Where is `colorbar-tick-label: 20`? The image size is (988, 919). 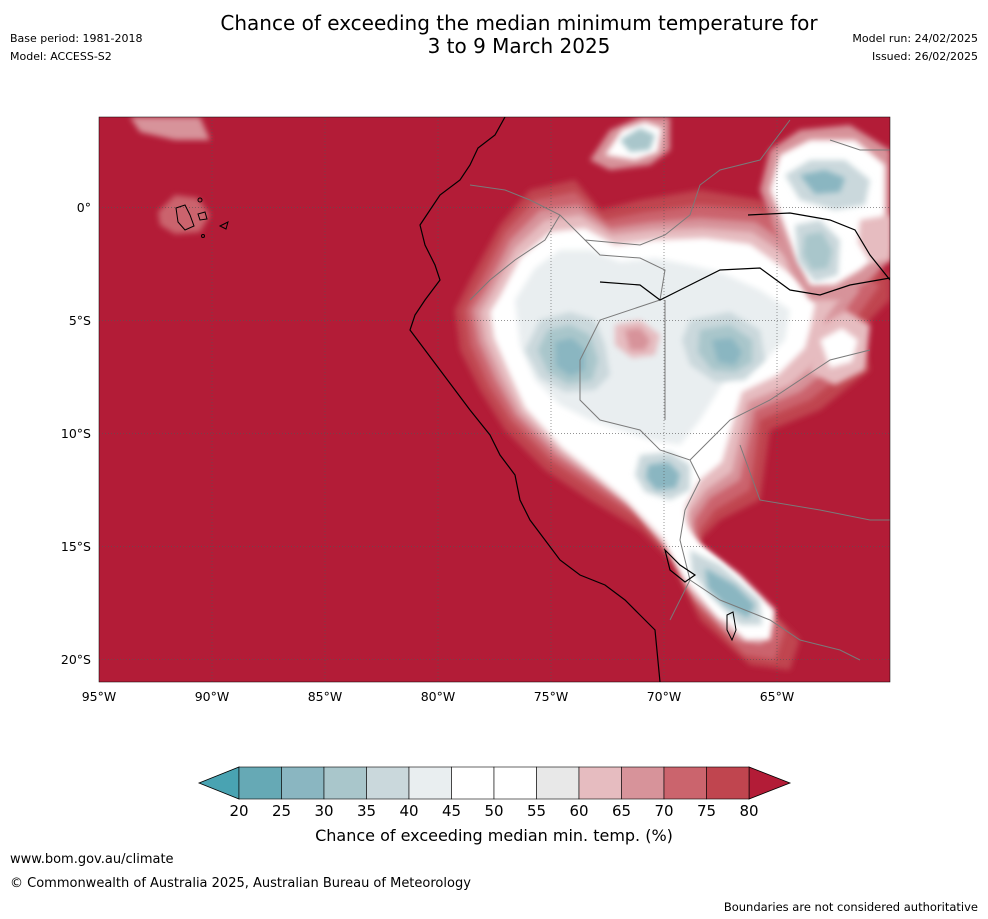 colorbar-tick-label: 20 is located at coordinates (238, 811).